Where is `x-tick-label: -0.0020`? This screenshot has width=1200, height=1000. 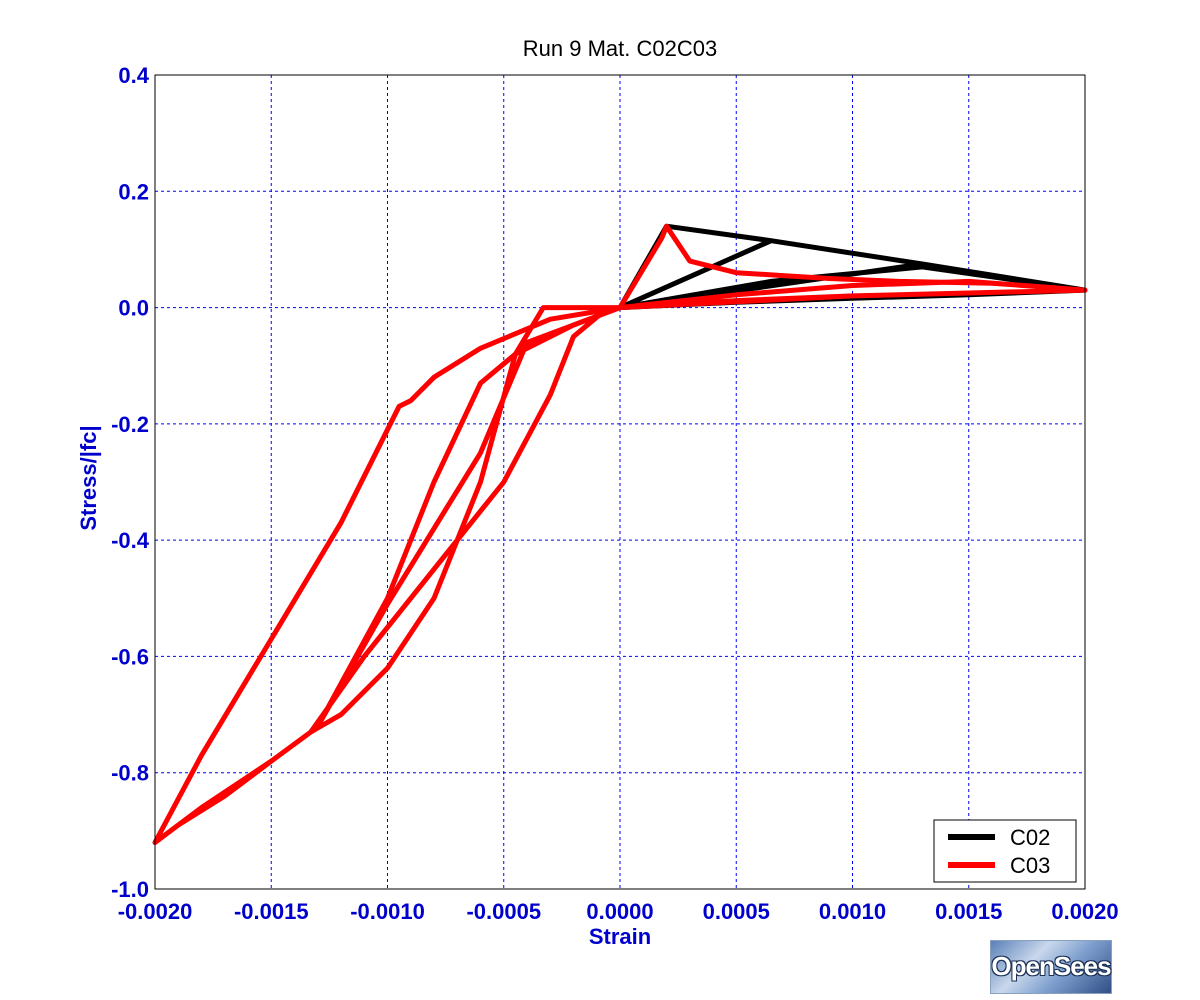 x-tick-label: -0.0020 is located at coordinates (155, 911).